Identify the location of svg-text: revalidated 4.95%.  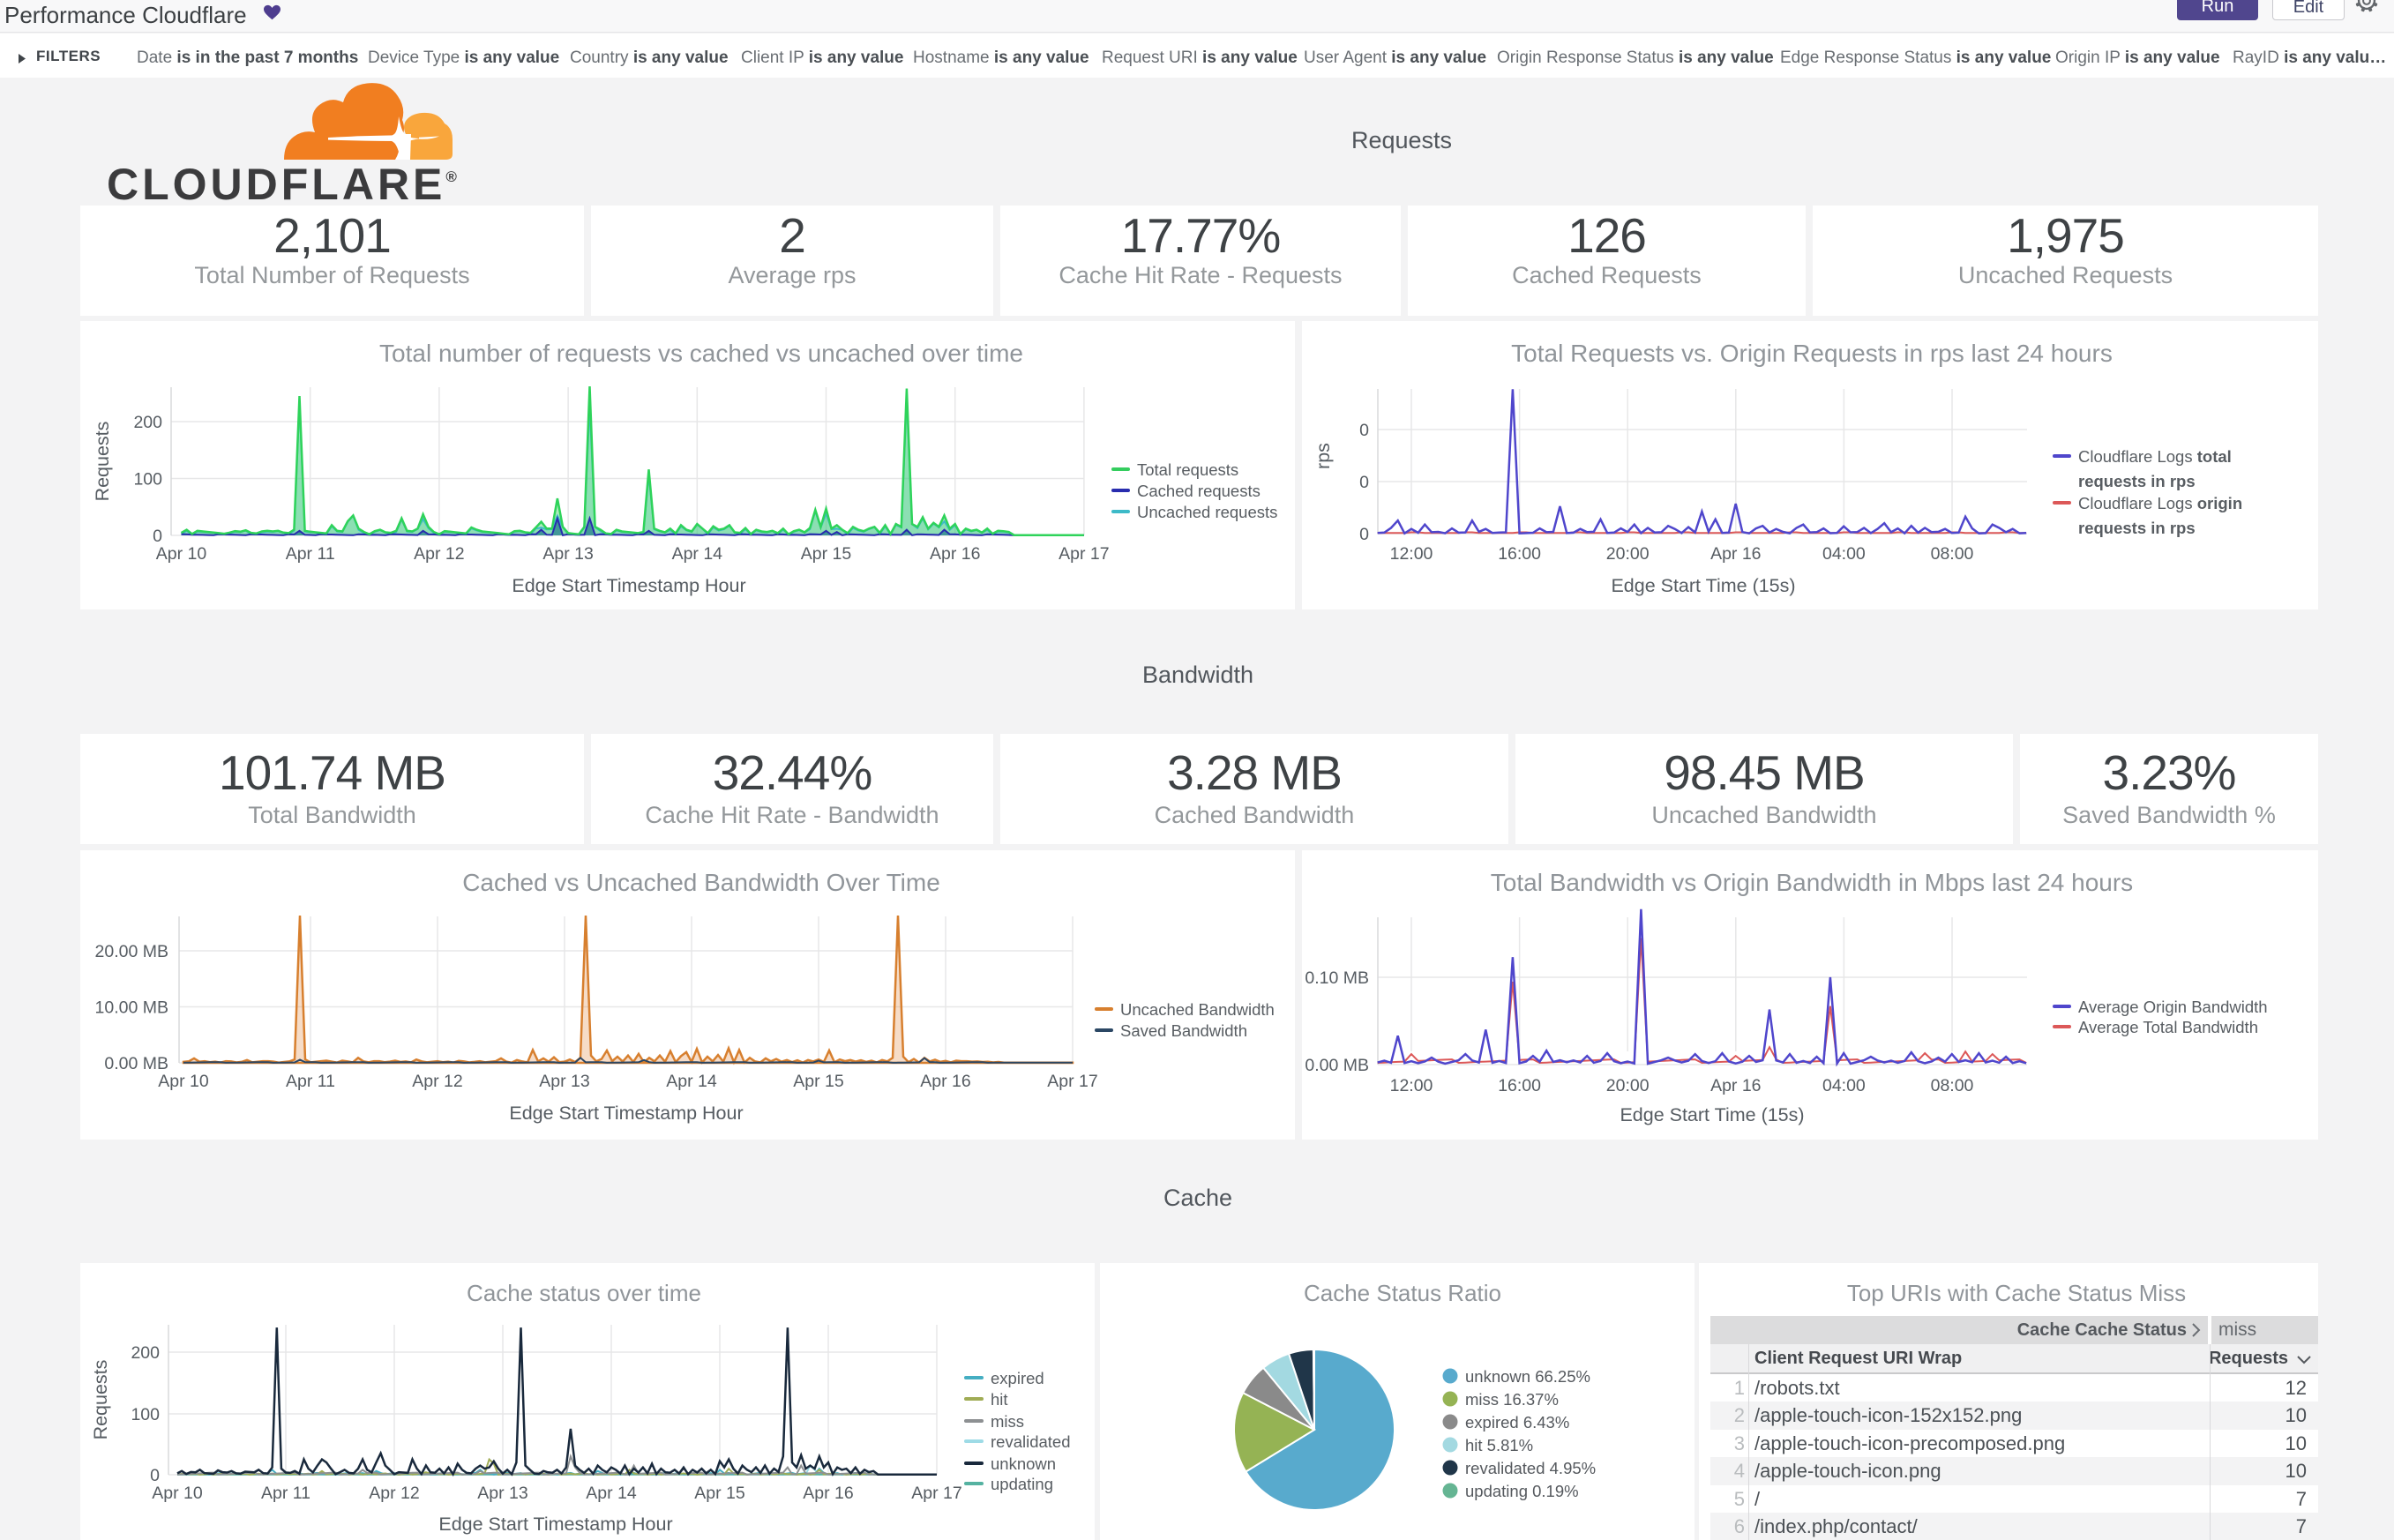
(1530, 1468).